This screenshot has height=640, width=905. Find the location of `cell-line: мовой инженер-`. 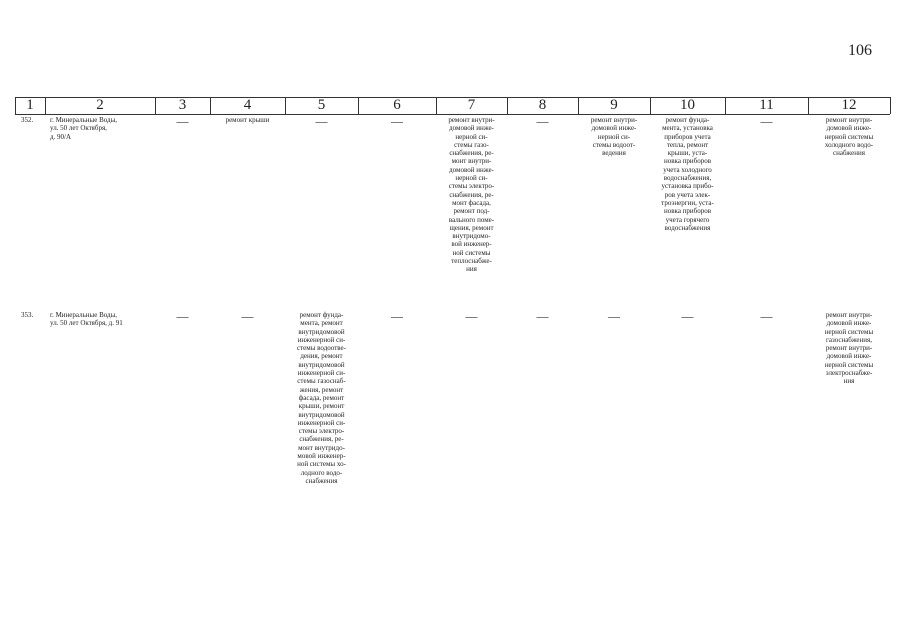

cell-line: мовой инженер- is located at coordinates (321, 456).